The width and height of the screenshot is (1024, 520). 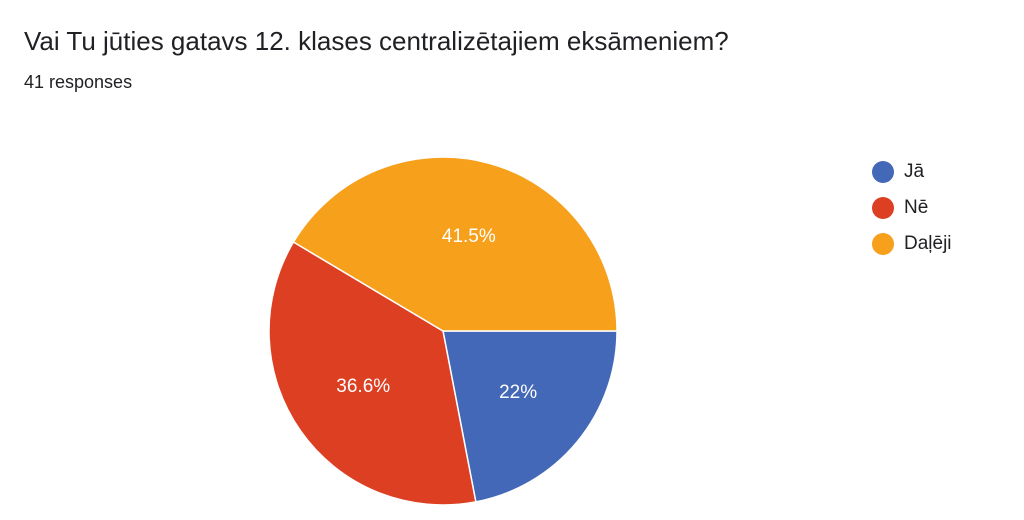 I want to click on slice-label-0: 22%, so click(x=518, y=392).